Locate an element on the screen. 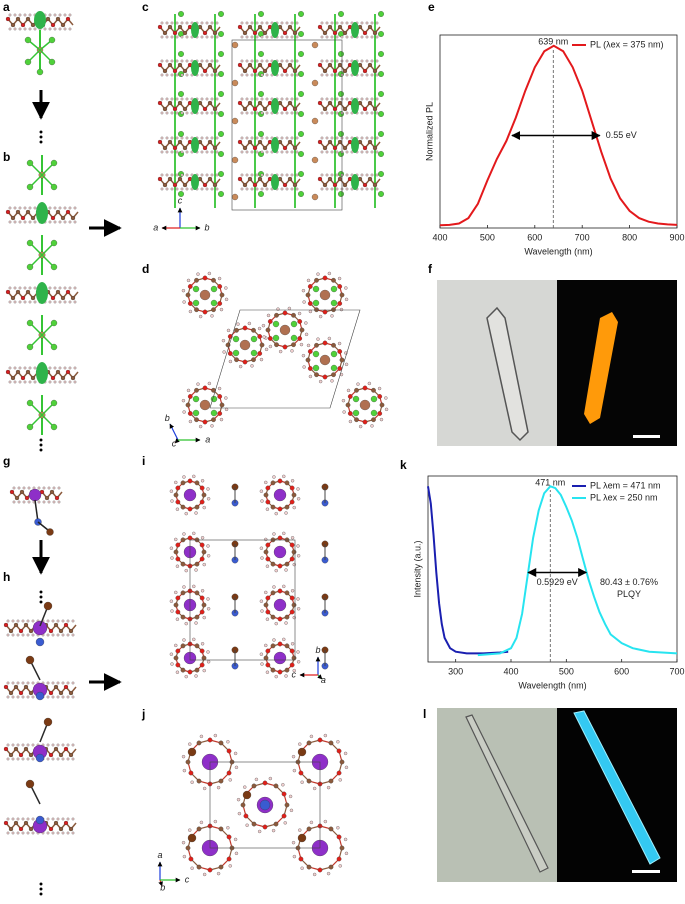 Image resolution: width=685 pixels, height=904 pixels. x-tick-label: 500 is located at coordinates (487, 237).